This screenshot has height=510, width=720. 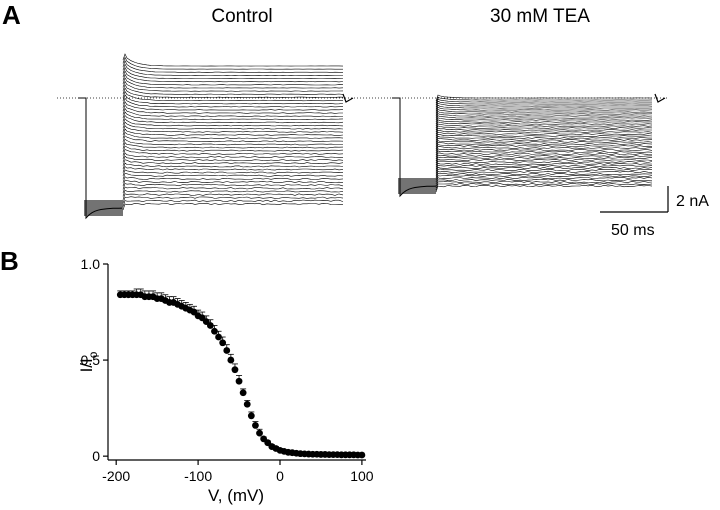 I want to click on panel-b-letter: B, so click(x=9, y=261).